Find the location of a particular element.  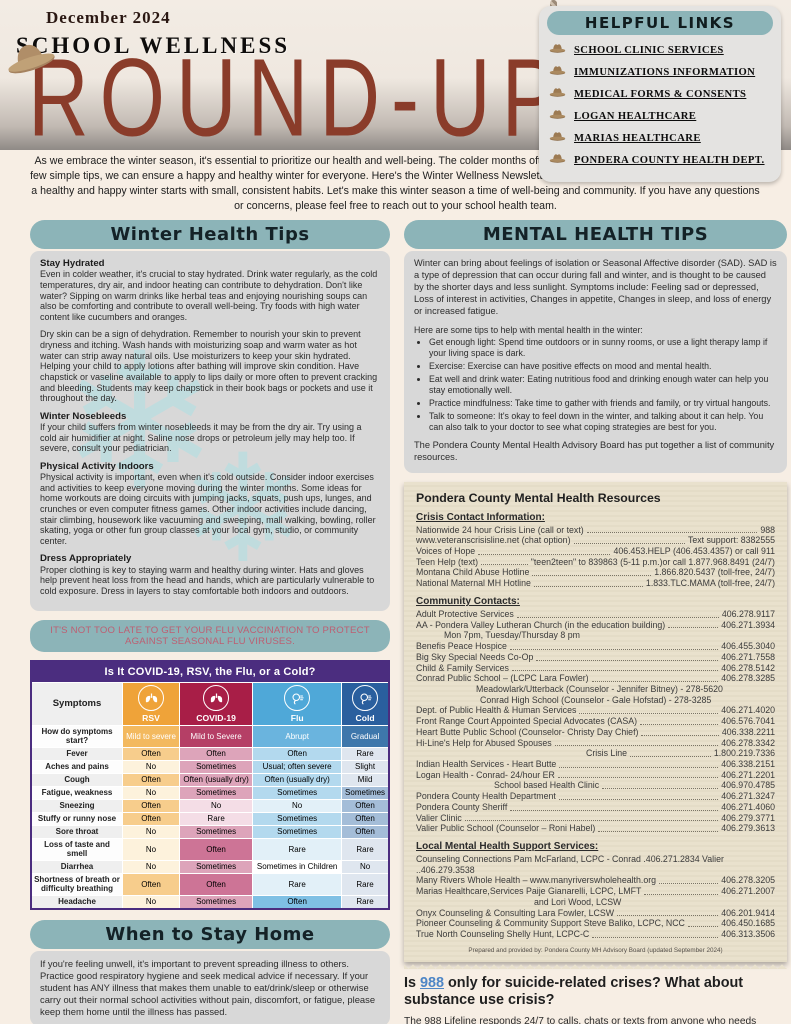

resources-group-heading: Local Mental Health Support Services: is located at coordinates (507, 847).